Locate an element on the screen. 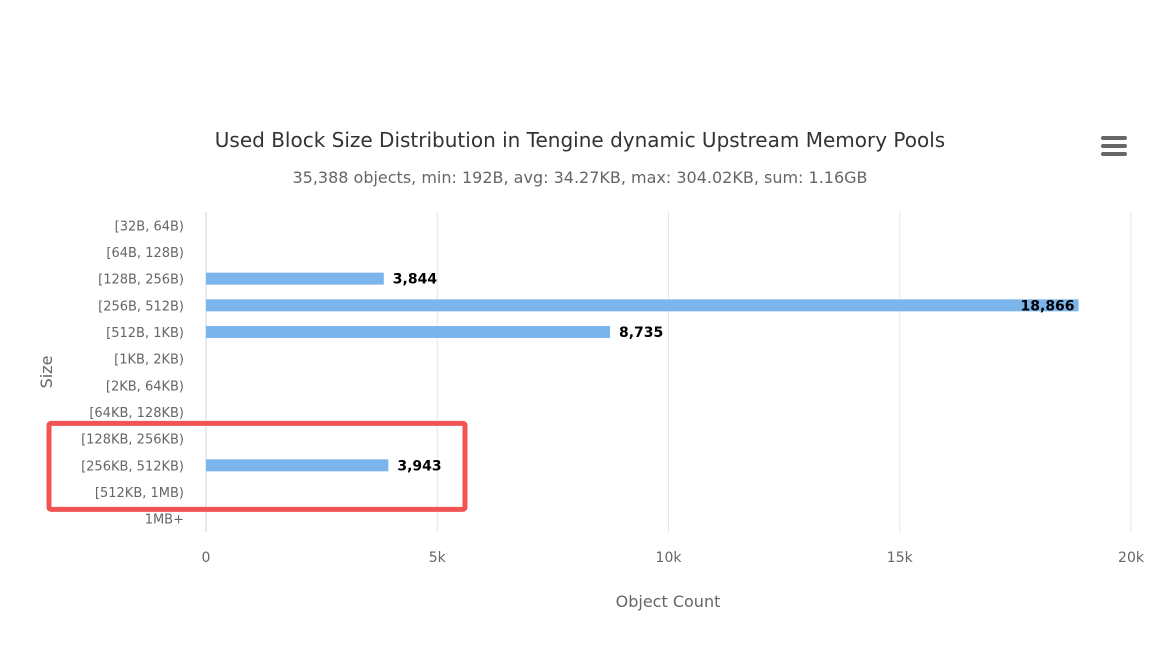 This screenshot has height=654, width=1176. x-tick-label: 20k is located at coordinates (1131, 558).